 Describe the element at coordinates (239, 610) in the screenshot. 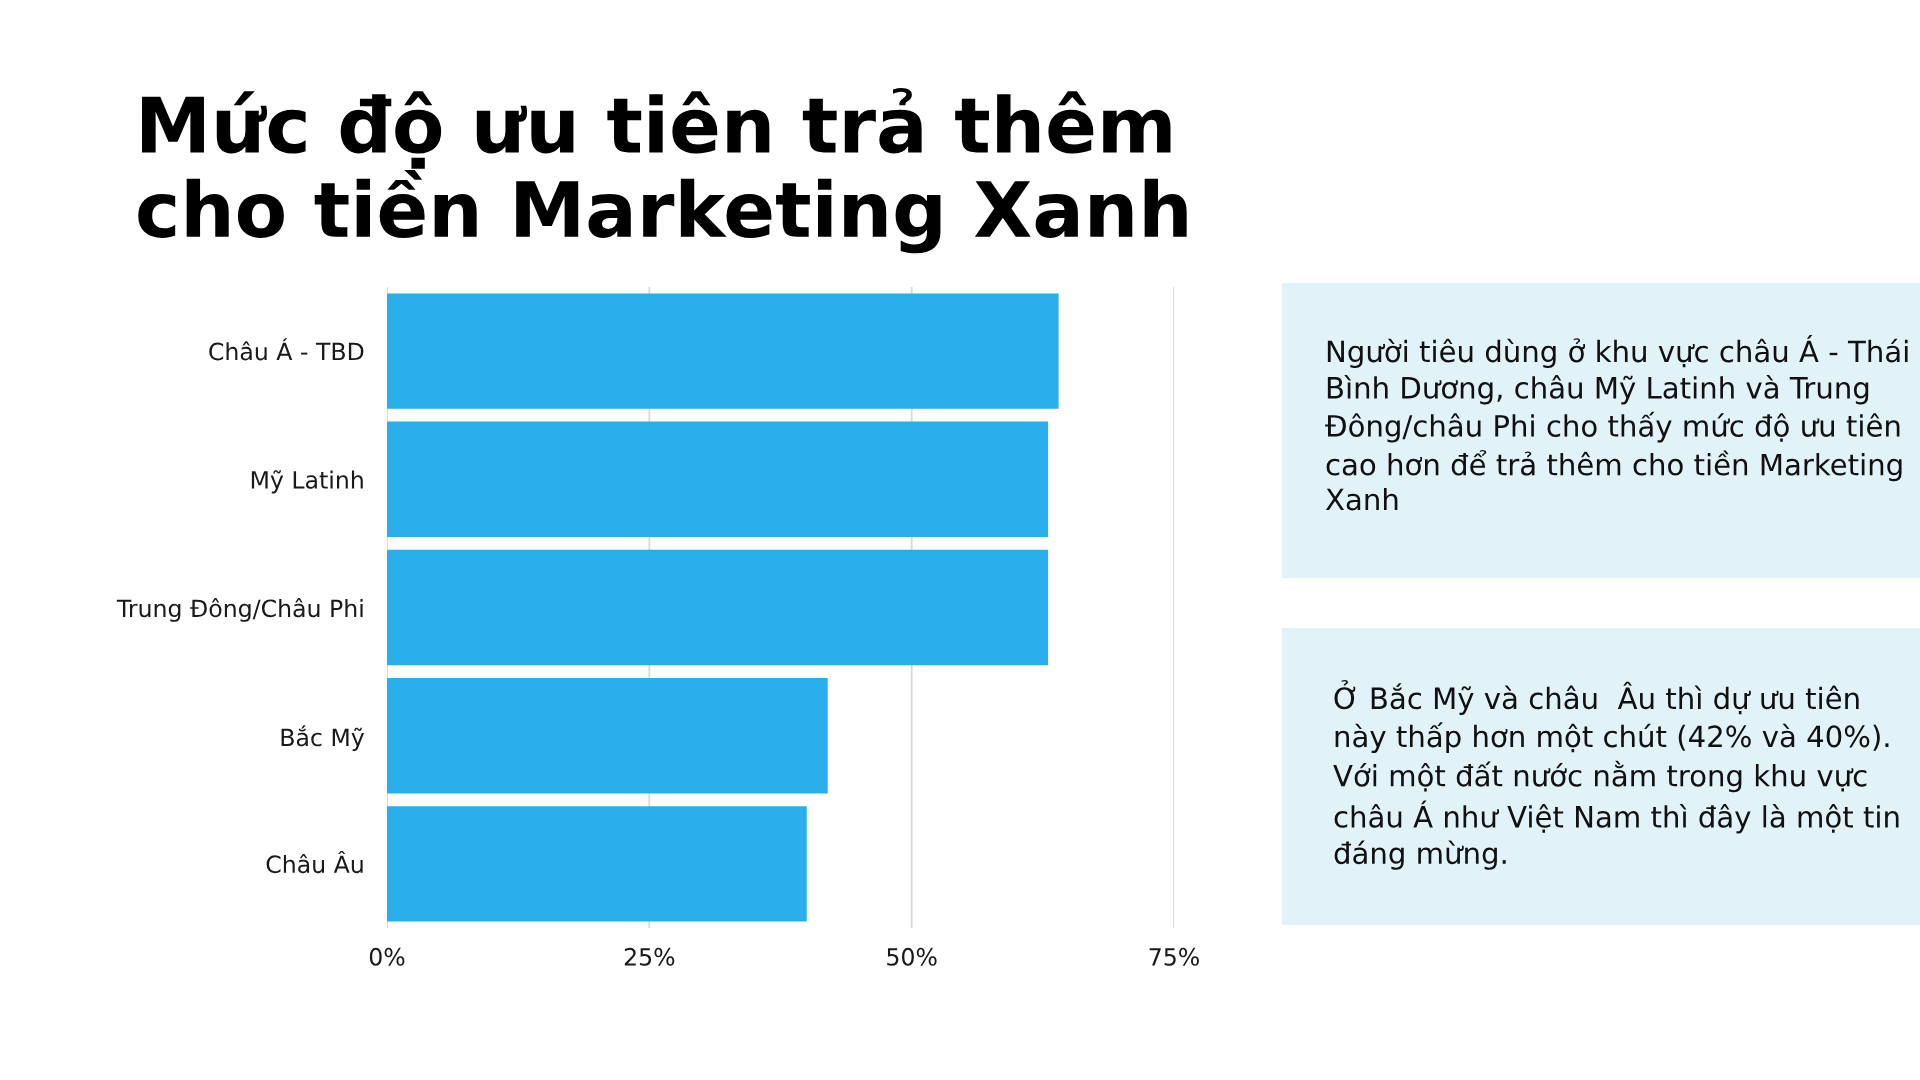

I see `y-tick-label: Trung Đông/Châu Phi` at that location.